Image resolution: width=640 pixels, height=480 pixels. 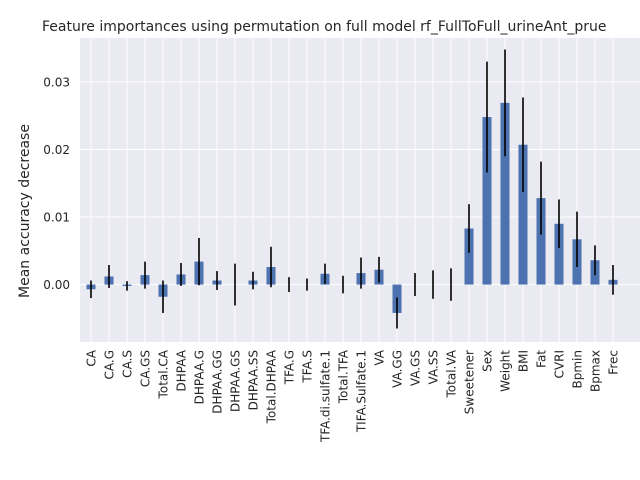 What do you see at coordinates (559, 254) in the screenshot?
I see `bar-CVRI` at bounding box center [559, 254].